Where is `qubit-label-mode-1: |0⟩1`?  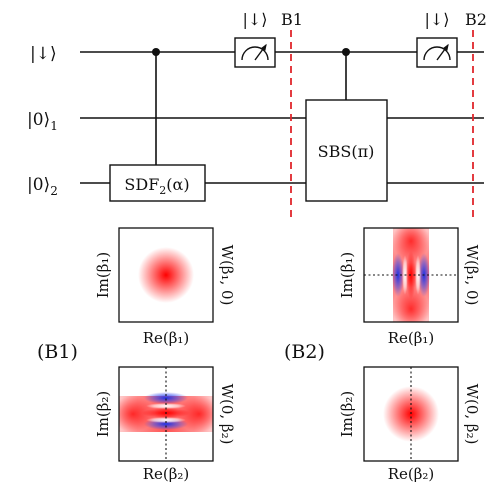 qubit-label-mode-1: |0⟩1 is located at coordinates (42, 121).